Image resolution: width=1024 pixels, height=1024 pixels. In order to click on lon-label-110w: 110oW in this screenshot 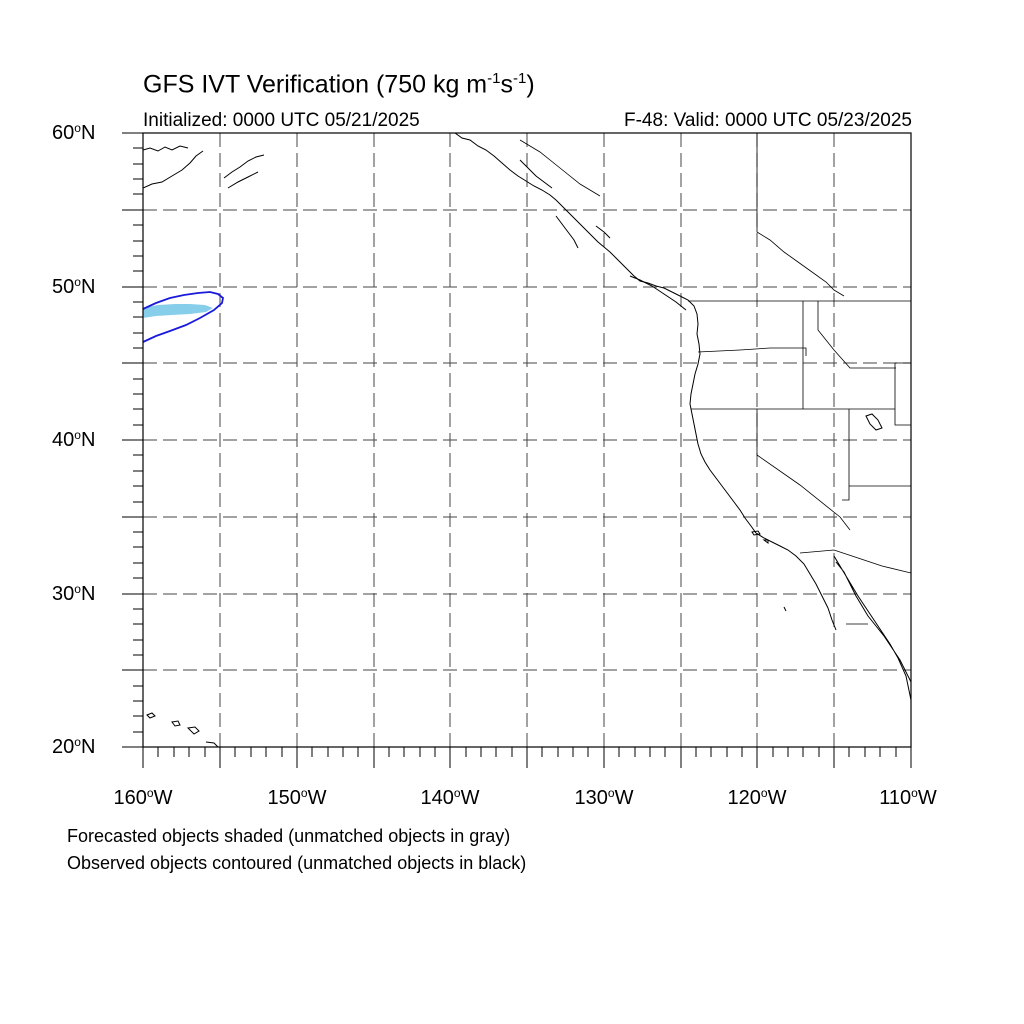, I will do `click(908, 797)`.